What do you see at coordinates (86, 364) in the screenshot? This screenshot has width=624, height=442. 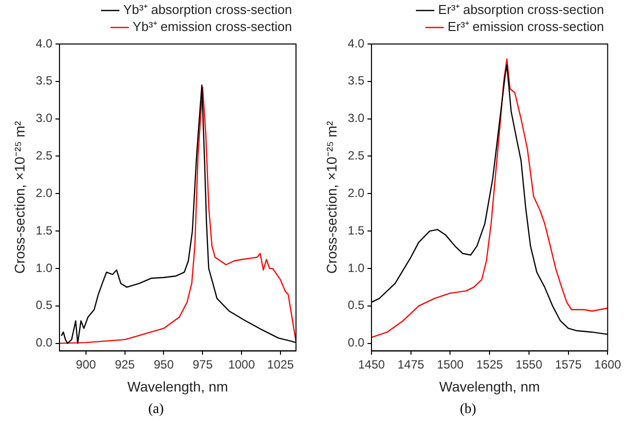 I see `x-tick-label: 900` at bounding box center [86, 364].